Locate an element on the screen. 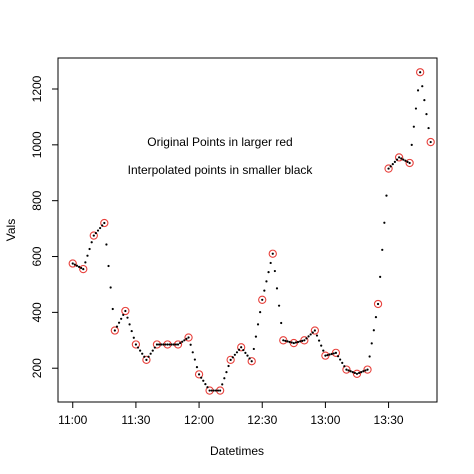 This screenshot has height=474, width=474. y-axis-label: Vals is located at coordinates (11, 230).